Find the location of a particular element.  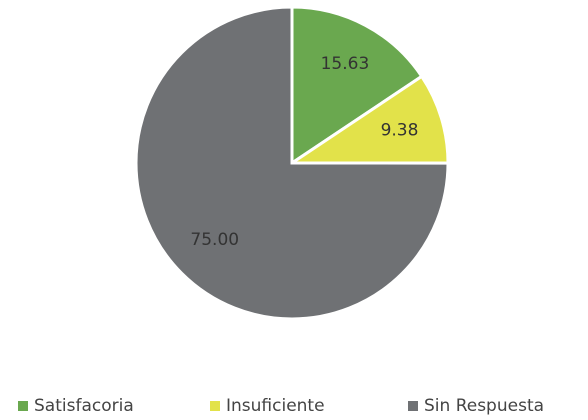

legend-label: Satisfacoria is located at coordinates (84, 406).